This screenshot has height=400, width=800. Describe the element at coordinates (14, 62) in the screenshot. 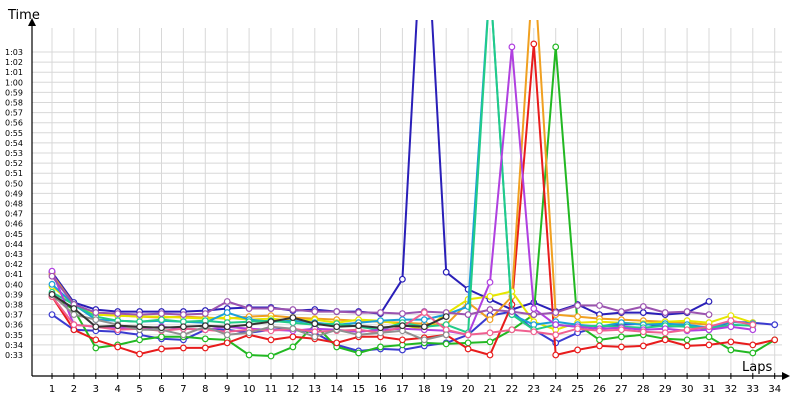

I see `y-tick-label: 1:02` at that location.